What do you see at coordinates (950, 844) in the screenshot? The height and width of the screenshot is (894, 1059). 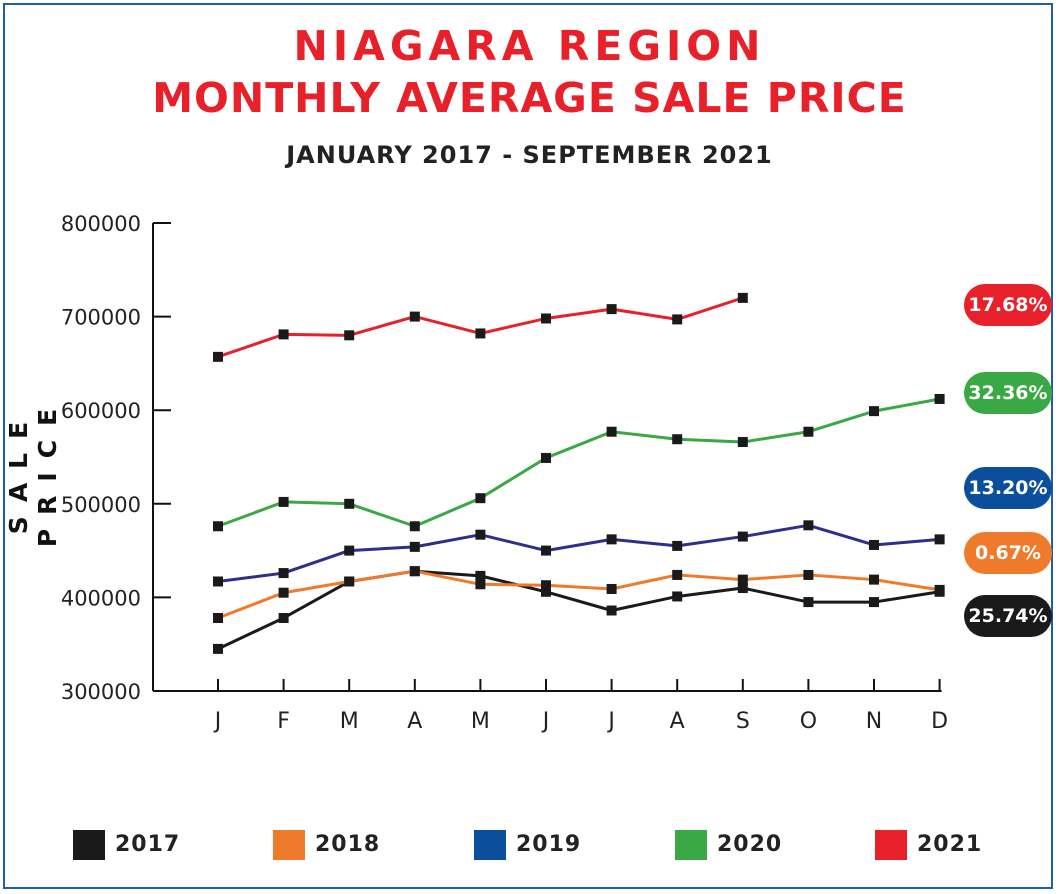 I see `legend-label: 2021` at bounding box center [950, 844].